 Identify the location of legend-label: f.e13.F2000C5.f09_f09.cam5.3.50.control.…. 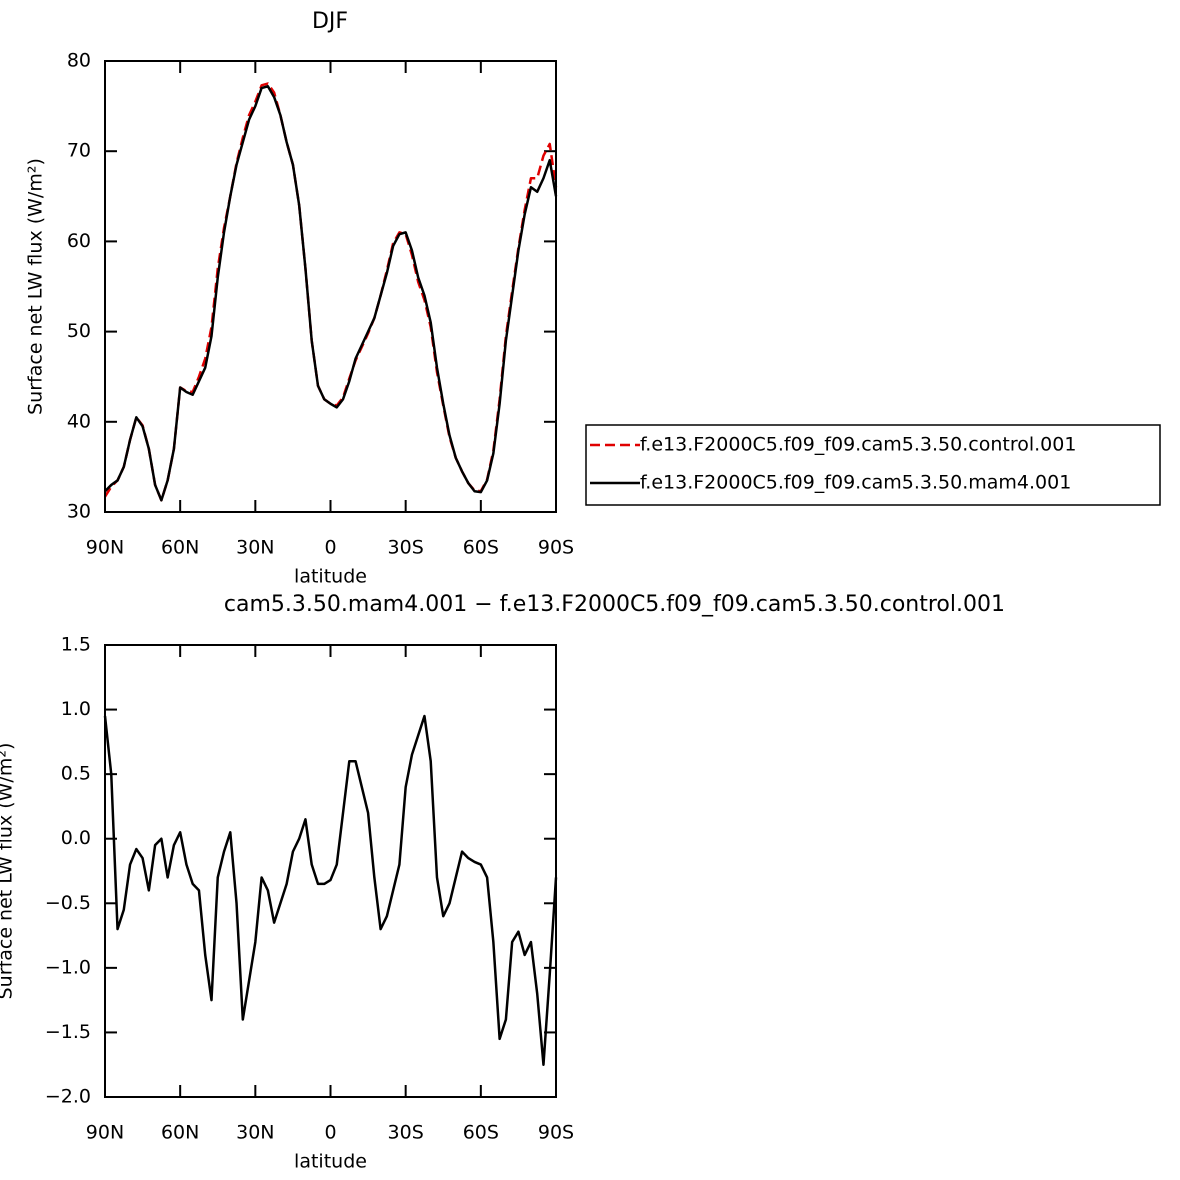
(858, 445).